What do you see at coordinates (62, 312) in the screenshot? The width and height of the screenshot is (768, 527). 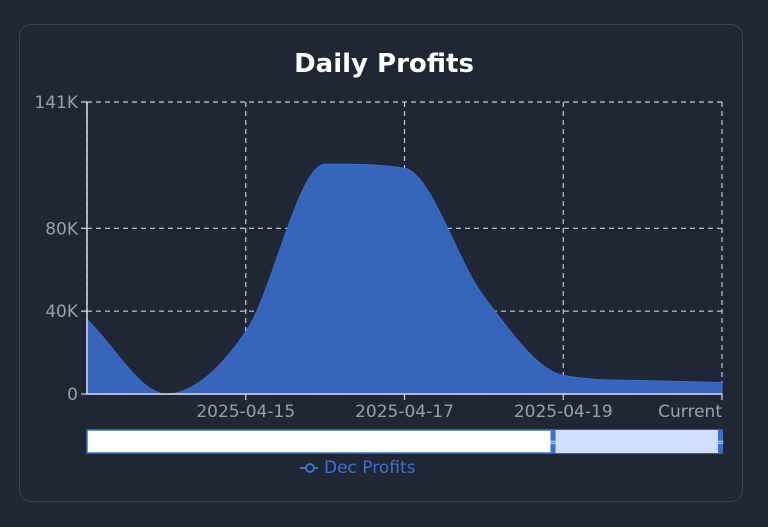 I see `y-tick-label: 40K` at bounding box center [62, 312].